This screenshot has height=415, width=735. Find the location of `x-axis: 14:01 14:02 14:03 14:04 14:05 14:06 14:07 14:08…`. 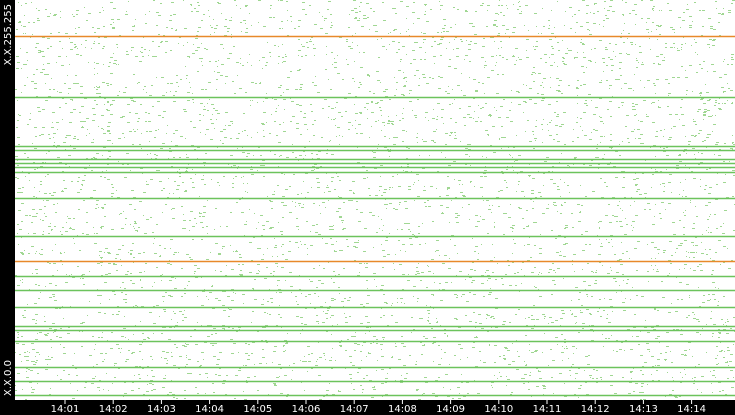

x-axis: 14:01 14:02 14:03 14:04 14:05 14:06 14:07 14:08… is located at coordinates (378, 407).